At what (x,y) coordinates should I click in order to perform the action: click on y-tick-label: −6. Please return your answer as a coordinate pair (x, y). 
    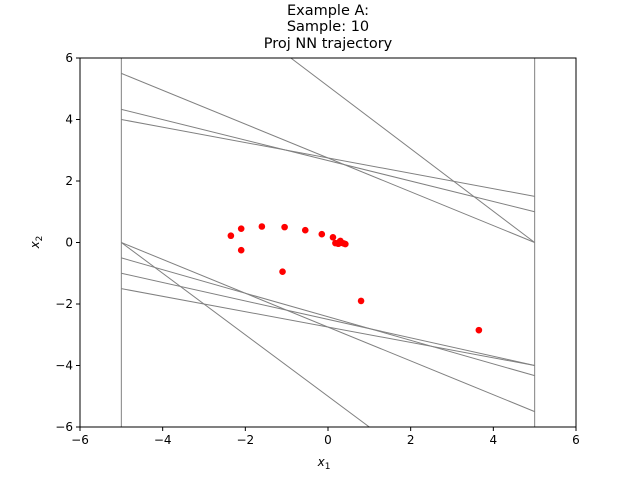
    Looking at the image, I should click on (64, 427).